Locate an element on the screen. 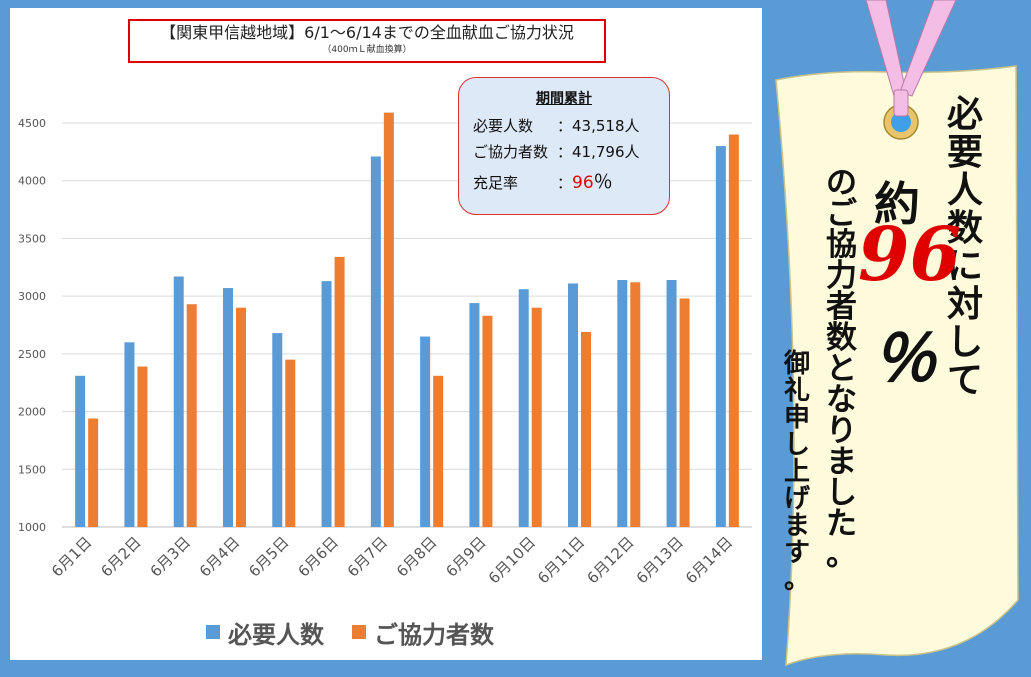 The width and height of the screenshot is (1031, 677). message-line3-char: 。 is located at coordinates (841, 555).